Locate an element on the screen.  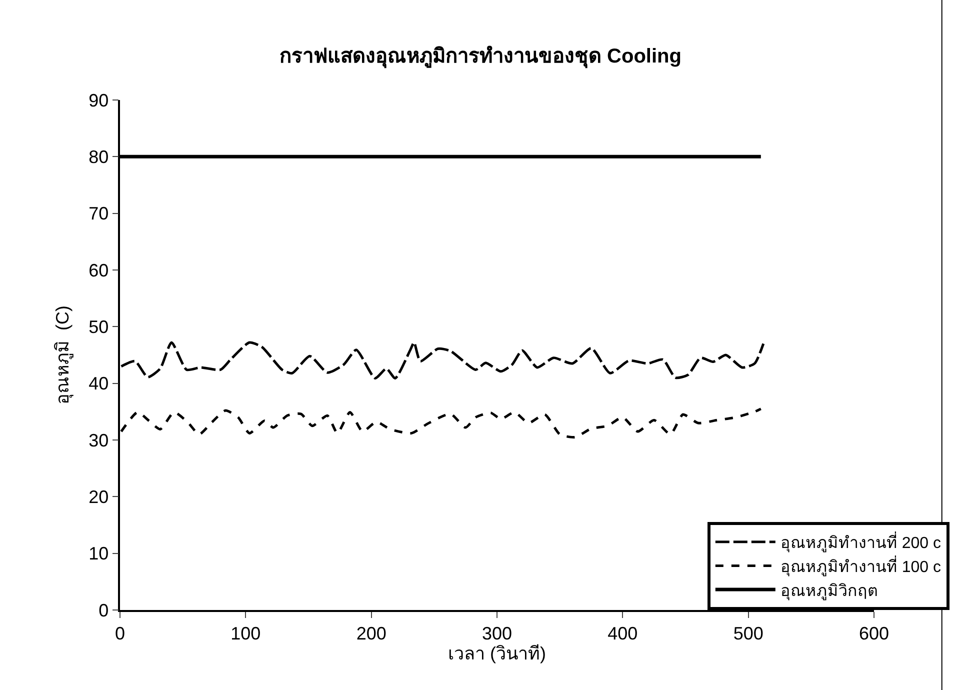
y-tick-label: 70 is located at coordinates (98, 214).